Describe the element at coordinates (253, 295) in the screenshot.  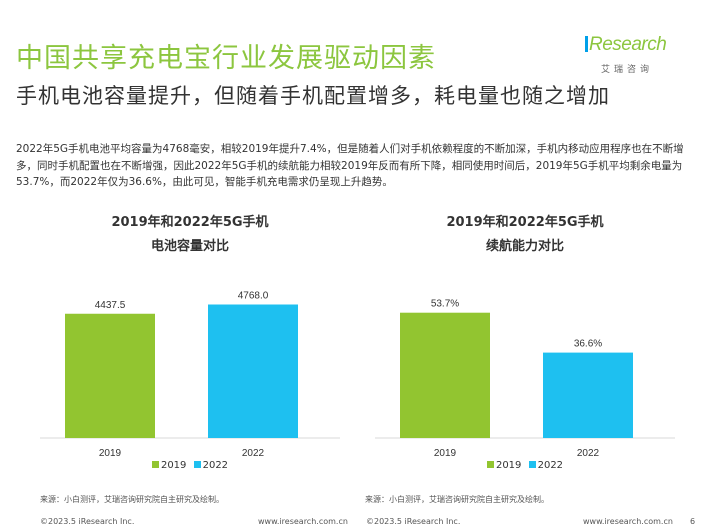
I see `data-label-2022: 4768.0` at that location.